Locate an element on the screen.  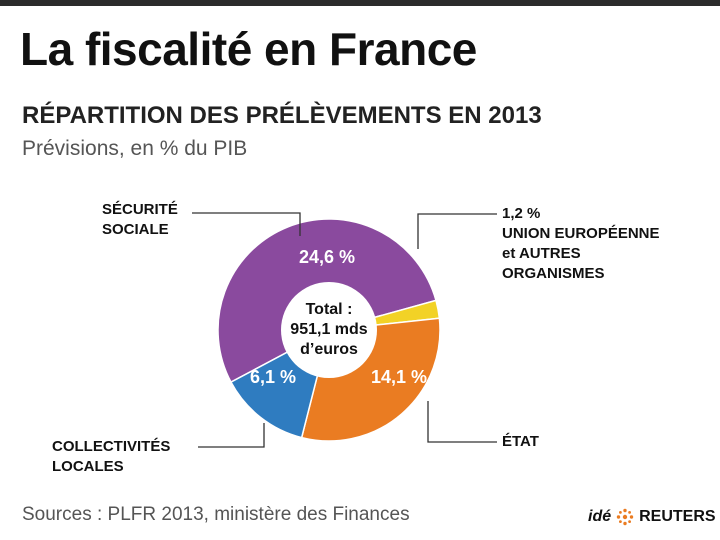
reuters-brand: idé REUTERS is located at coordinates (652, 517).